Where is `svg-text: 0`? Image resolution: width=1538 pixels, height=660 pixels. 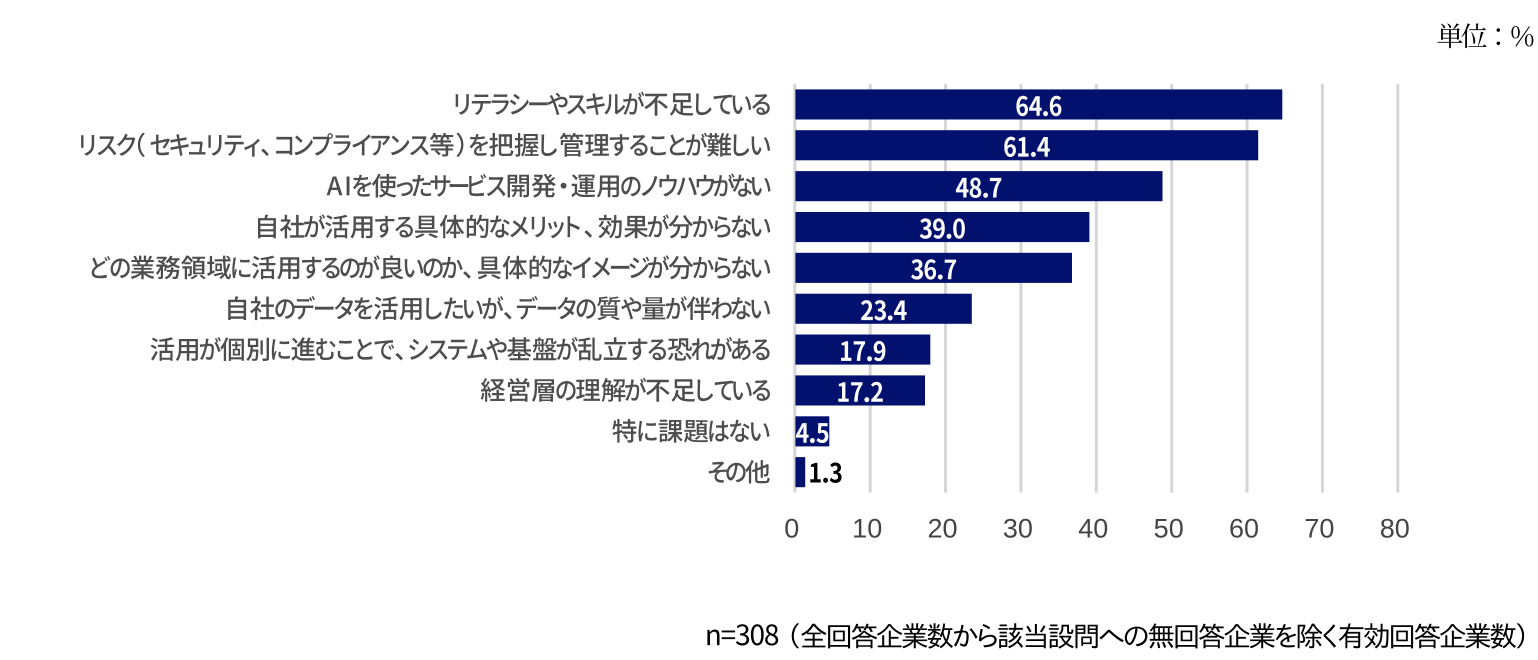 svg-text: 0 is located at coordinates (791, 528).